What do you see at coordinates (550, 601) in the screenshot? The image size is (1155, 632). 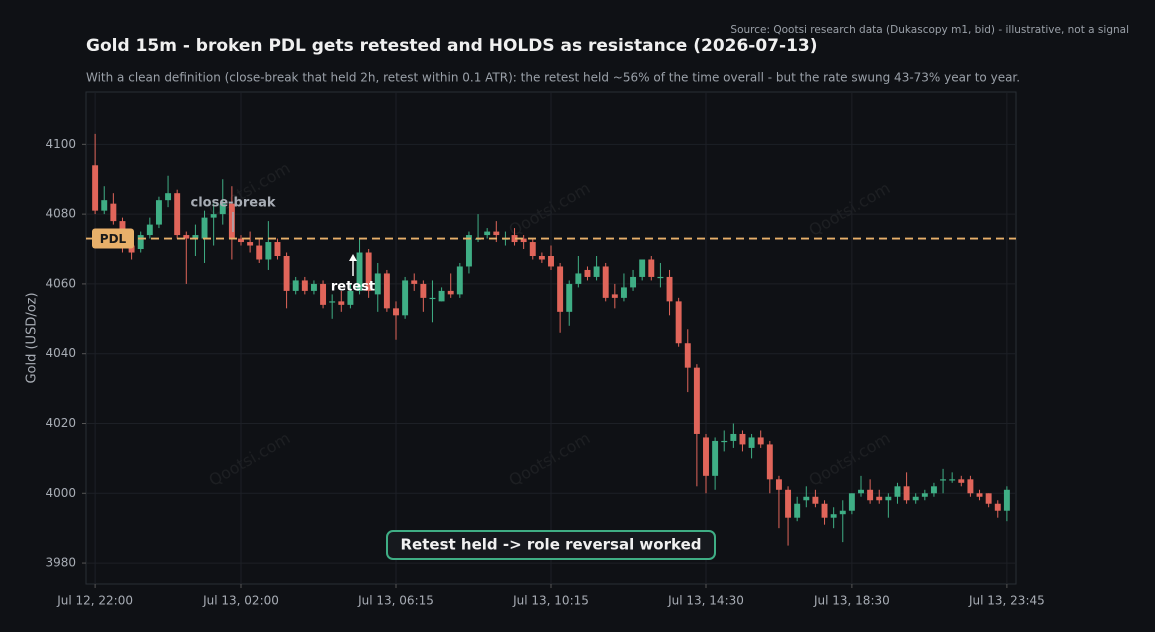 I see `x-tick-label: Jul 13, 10:15` at bounding box center [550, 601].